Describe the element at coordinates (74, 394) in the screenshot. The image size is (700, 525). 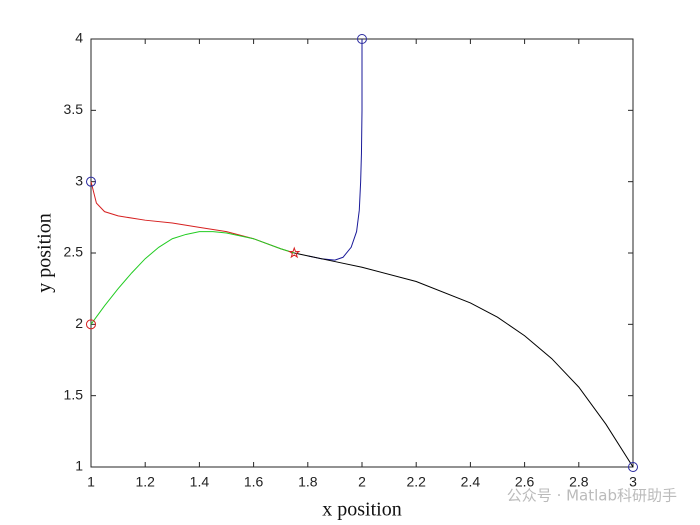
I see `y-tick-label: 1.5` at that location.